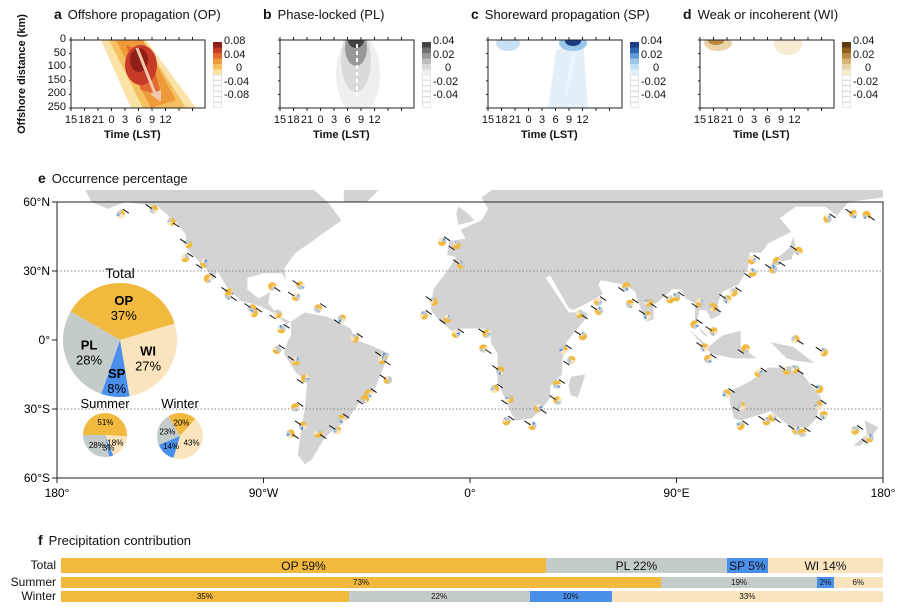 The height and width of the screenshot is (608, 900). What do you see at coordinates (700, 120) in the screenshot?
I see `x-tick-label: 15` at bounding box center [700, 120].